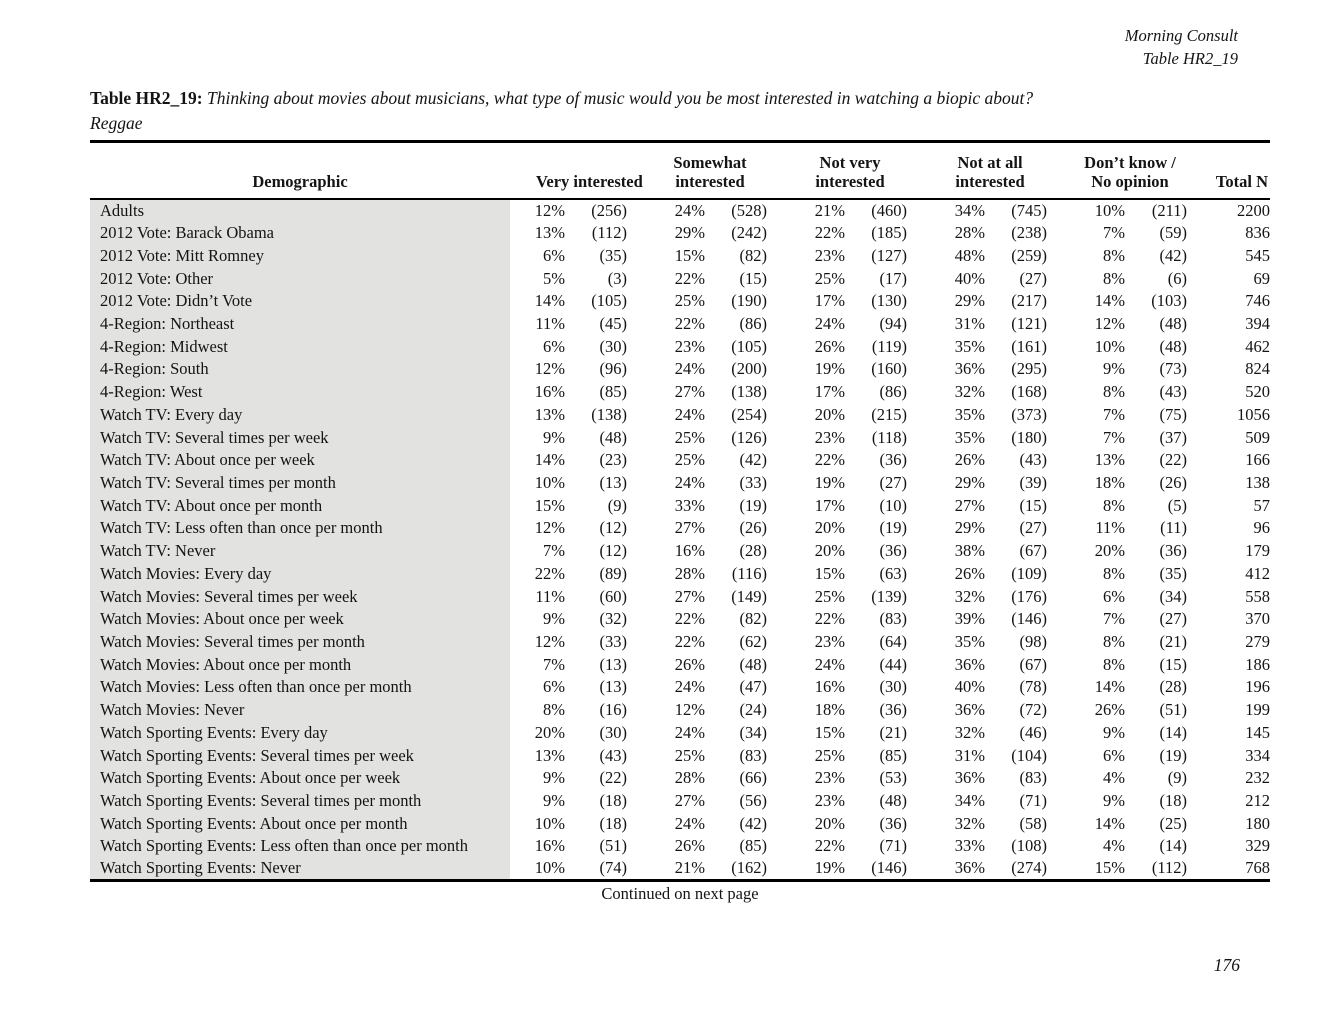 This screenshot has height=1020, width=1320. Describe the element at coordinates (1029, 868) in the screenshot. I see `cell-notatall-n: (274)` at that location.